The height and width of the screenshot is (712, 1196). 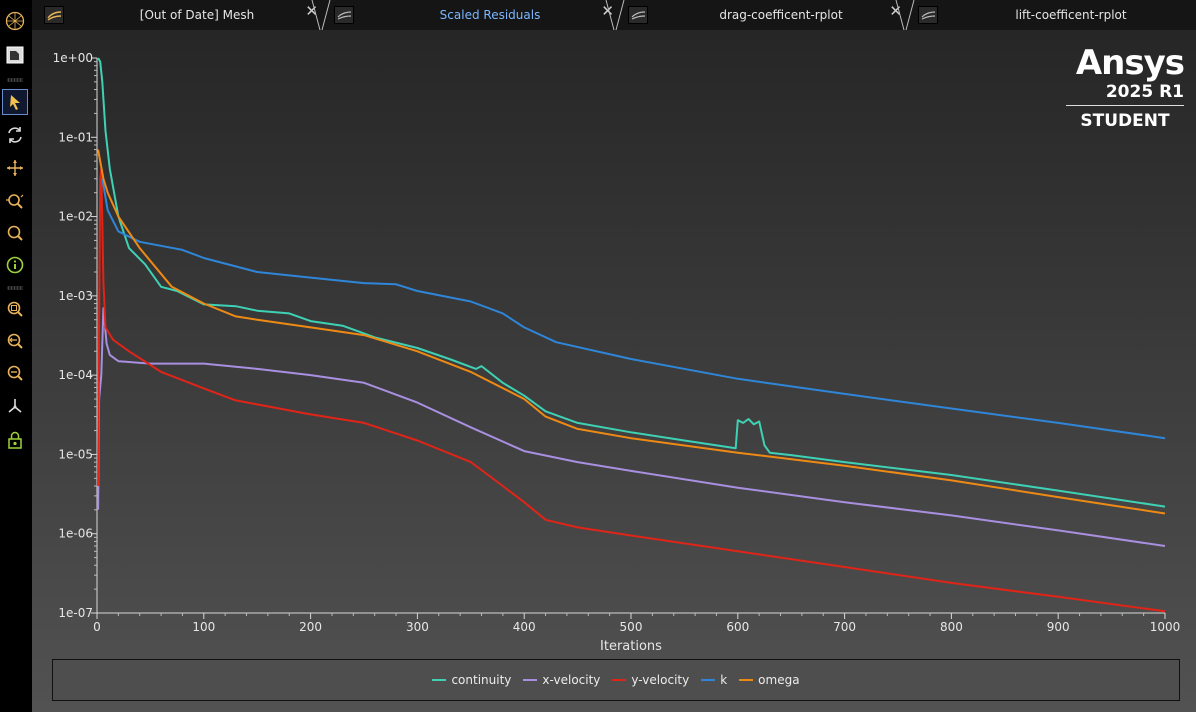 I want to click on select-icon, so click(x=15, y=102).